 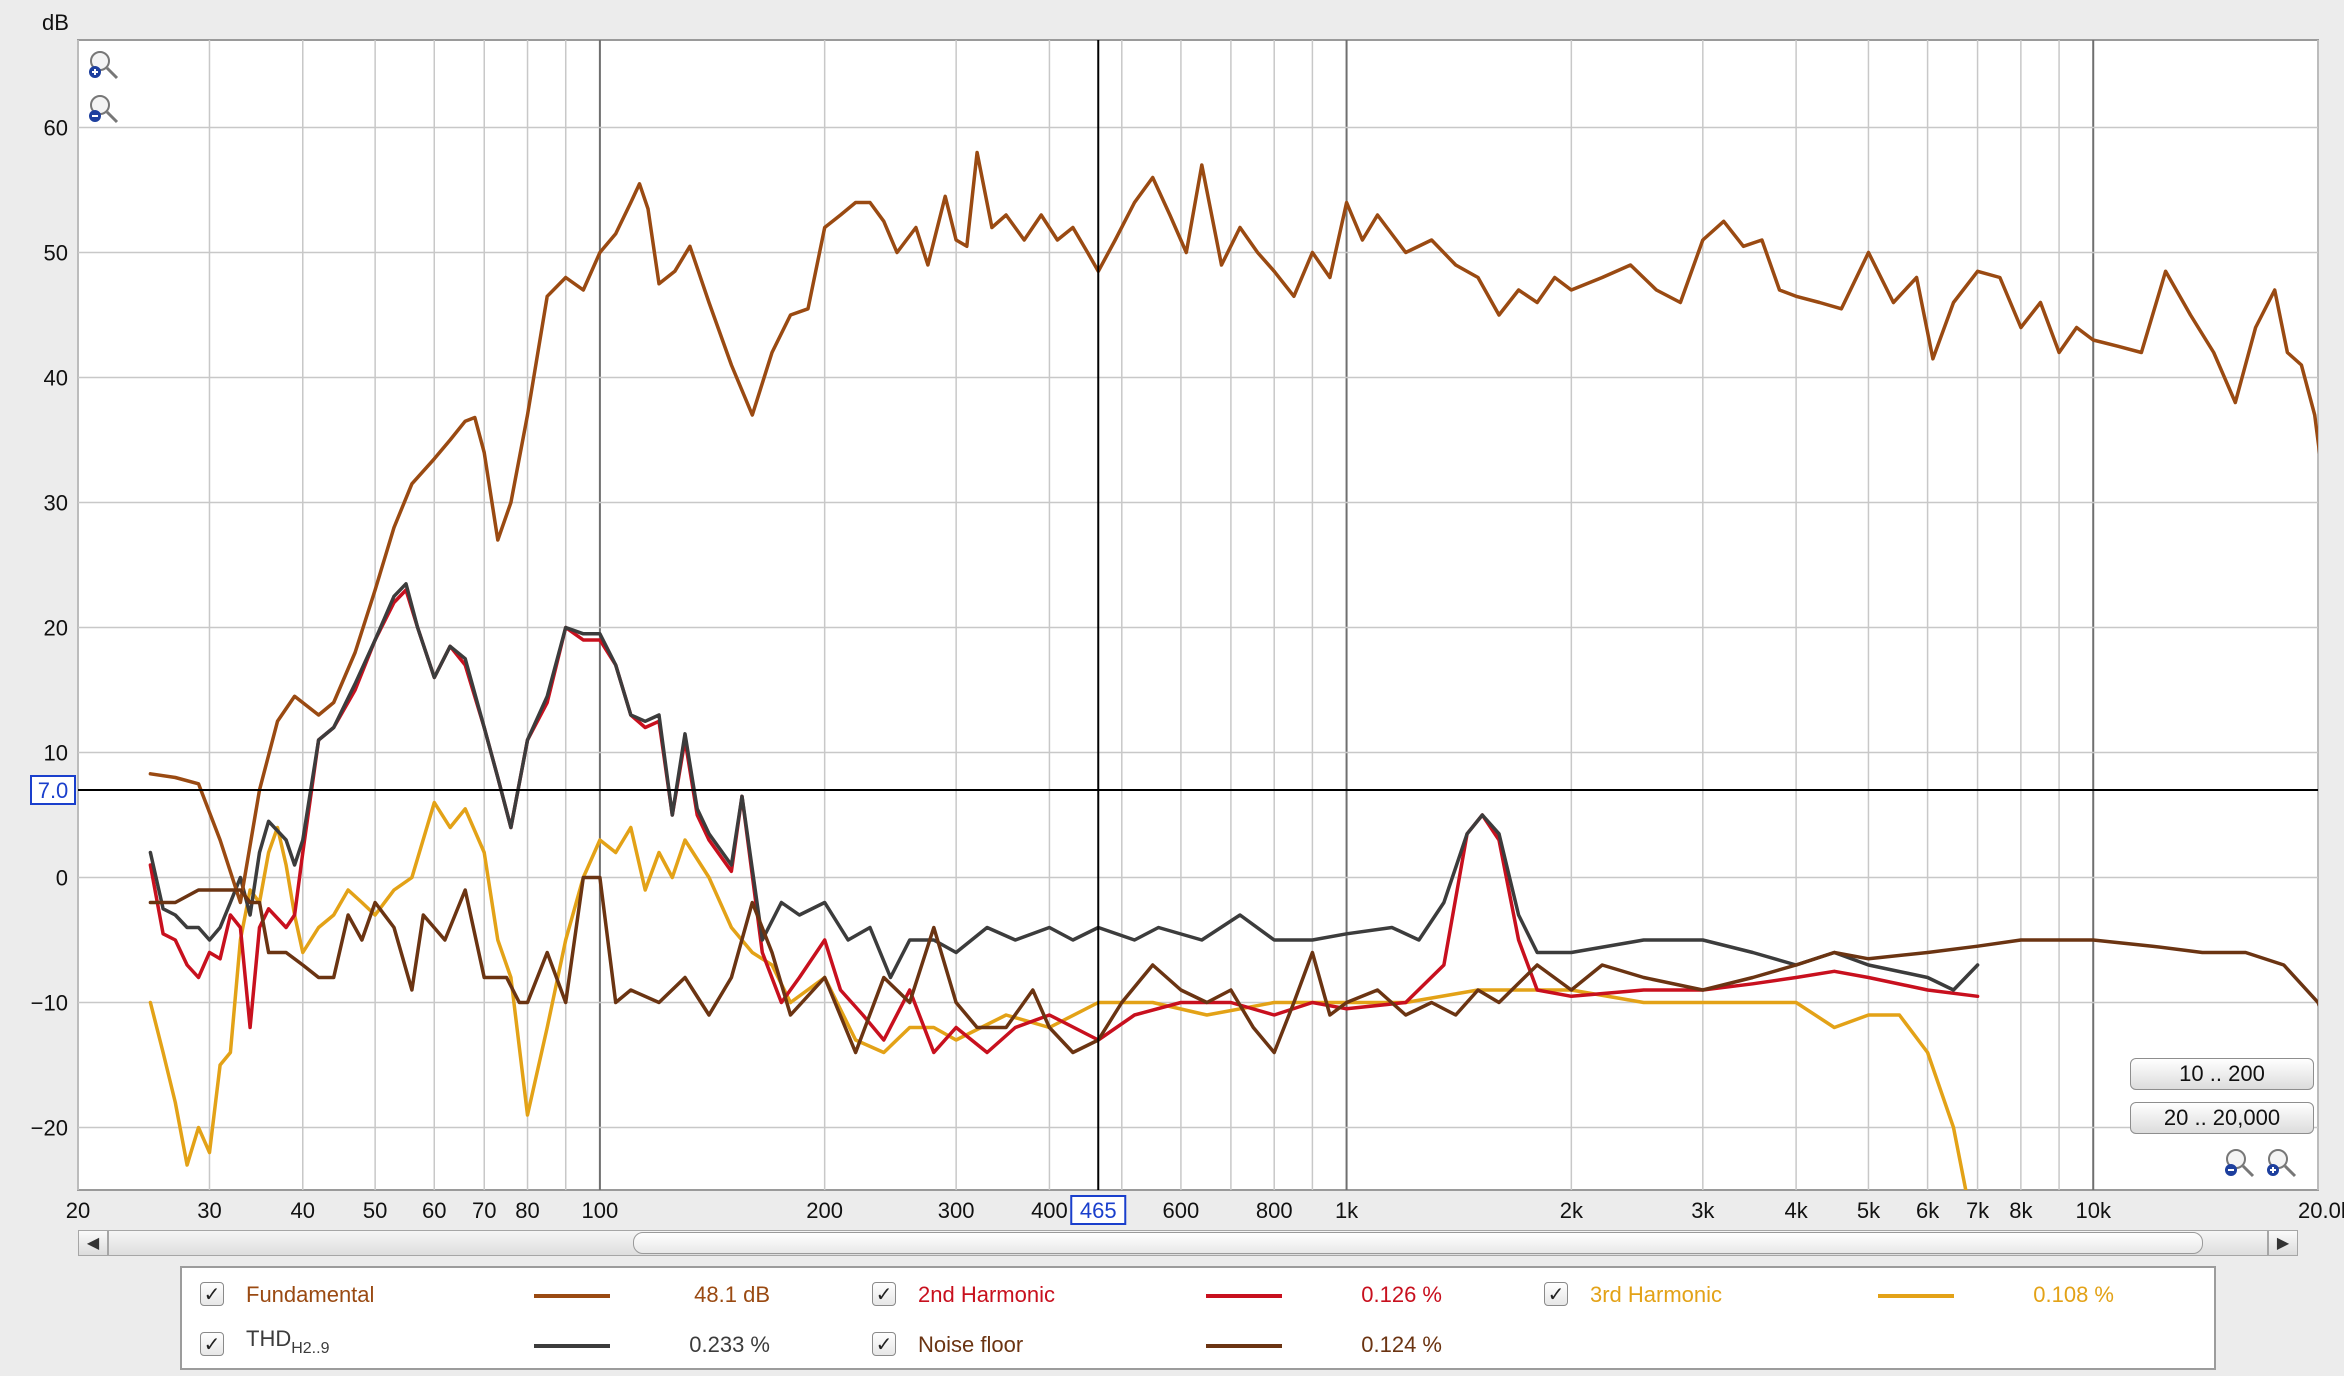 I want to click on scroll-right-arrow: ▶, so click(x=2283, y=1243).